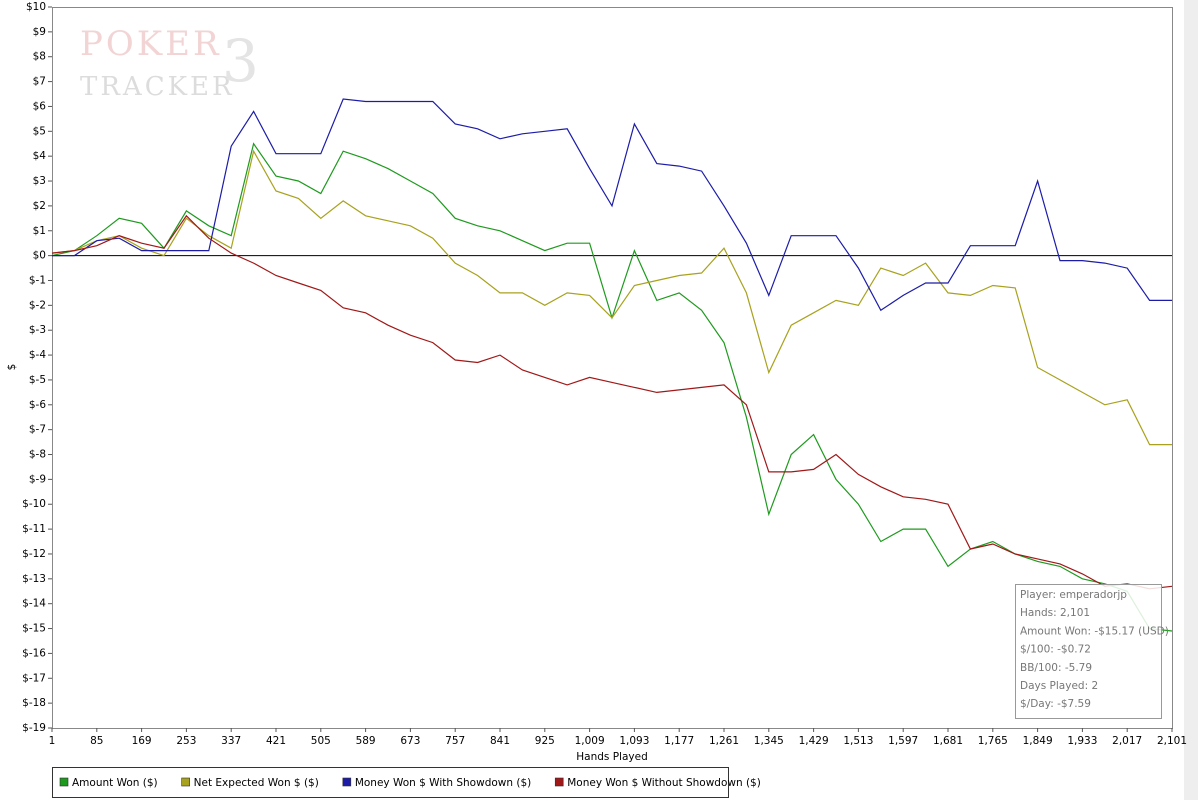 This screenshot has height=804, width=1198. Describe the element at coordinates (37, 330) in the screenshot. I see `y-tick-label: $-3` at that location.